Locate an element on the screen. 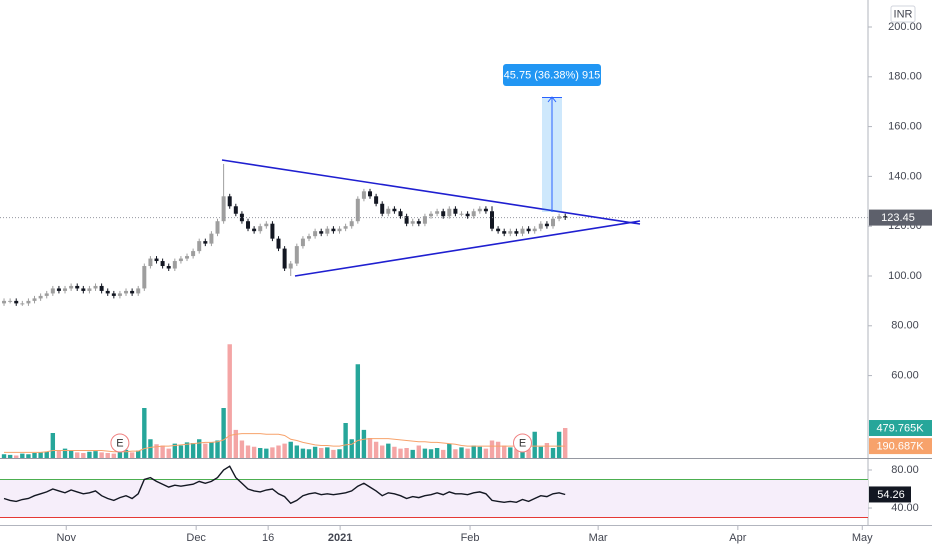 Image resolution: width=932 pixels, height=550 pixels. rsi-tick-label: 80.00 is located at coordinates (905, 470).